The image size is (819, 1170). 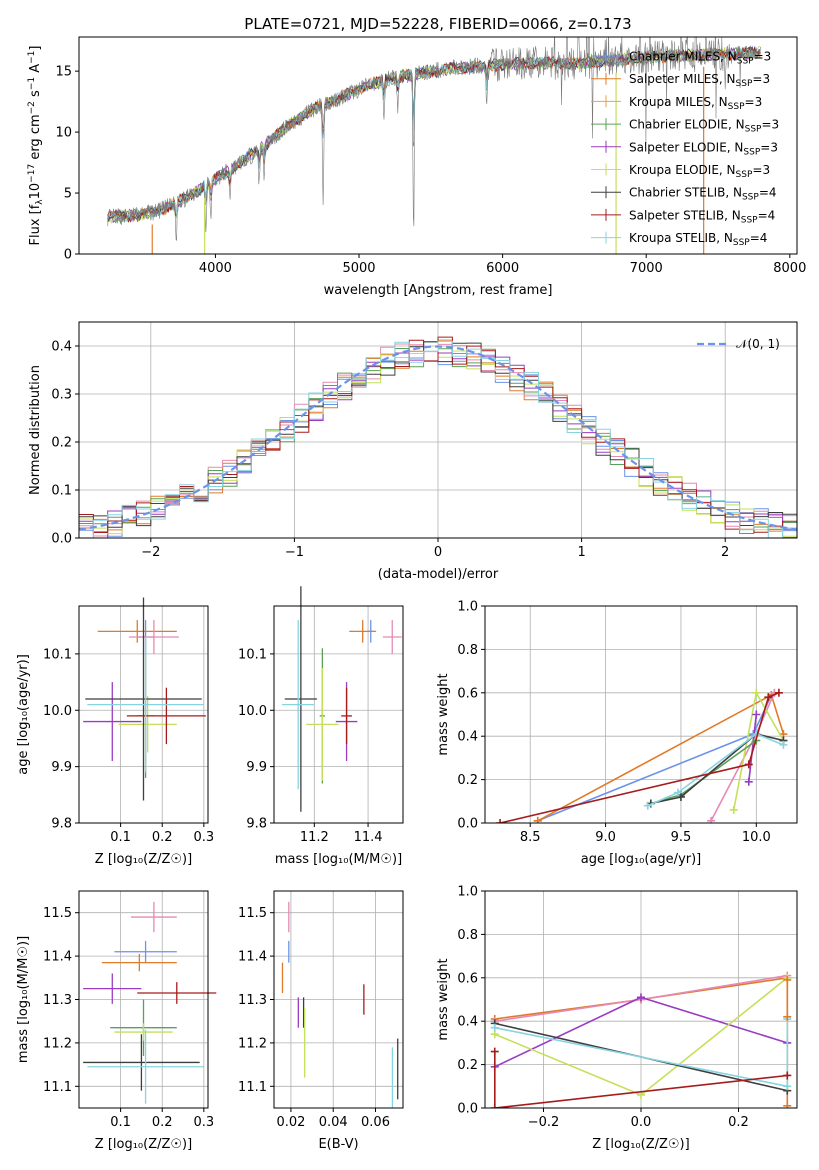 I want to click on x-tick-label: 4000, so click(x=215, y=268).